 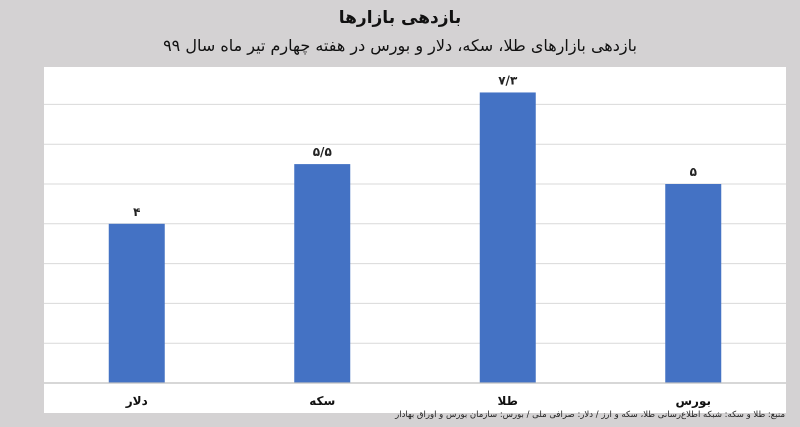 What do you see at coordinates (400, 18) in the screenshot?
I see `chart-title: بازدهی بازارها` at bounding box center [400, 18].